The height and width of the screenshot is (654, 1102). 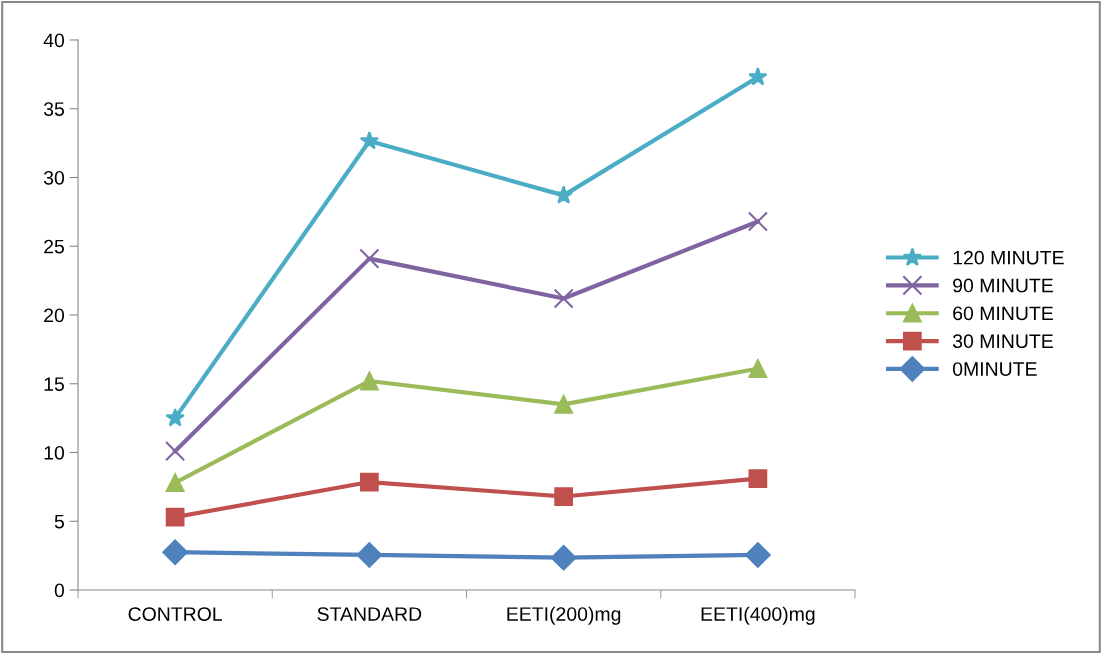 What do you see at coordinates (54, 452) in the screenshot?
I see `y-tick-label: 10` at bounding box center [54, 452].